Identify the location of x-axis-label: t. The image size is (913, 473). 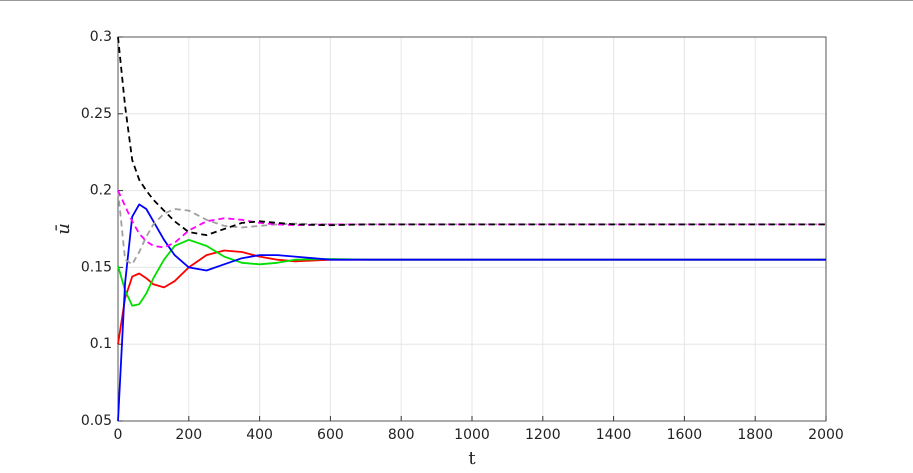
(472, 458).